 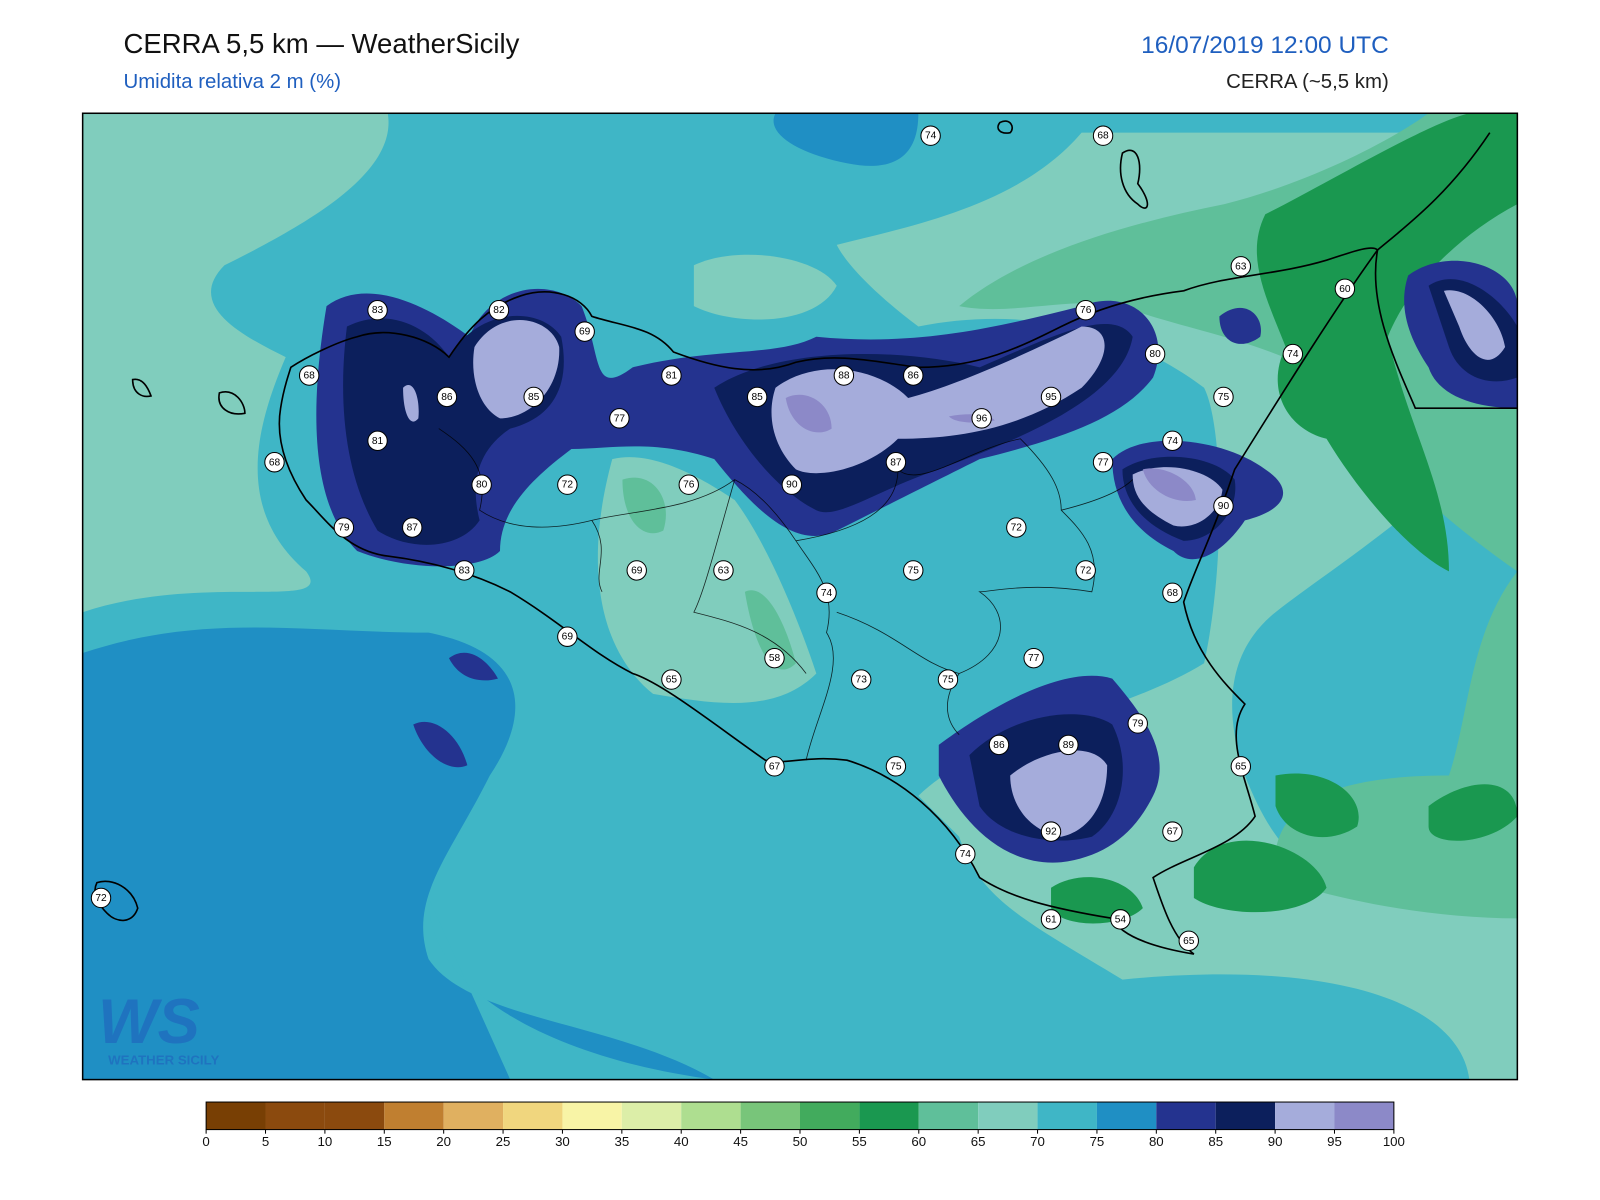 I want to click on station: 95, so click(x=1051, y=397).